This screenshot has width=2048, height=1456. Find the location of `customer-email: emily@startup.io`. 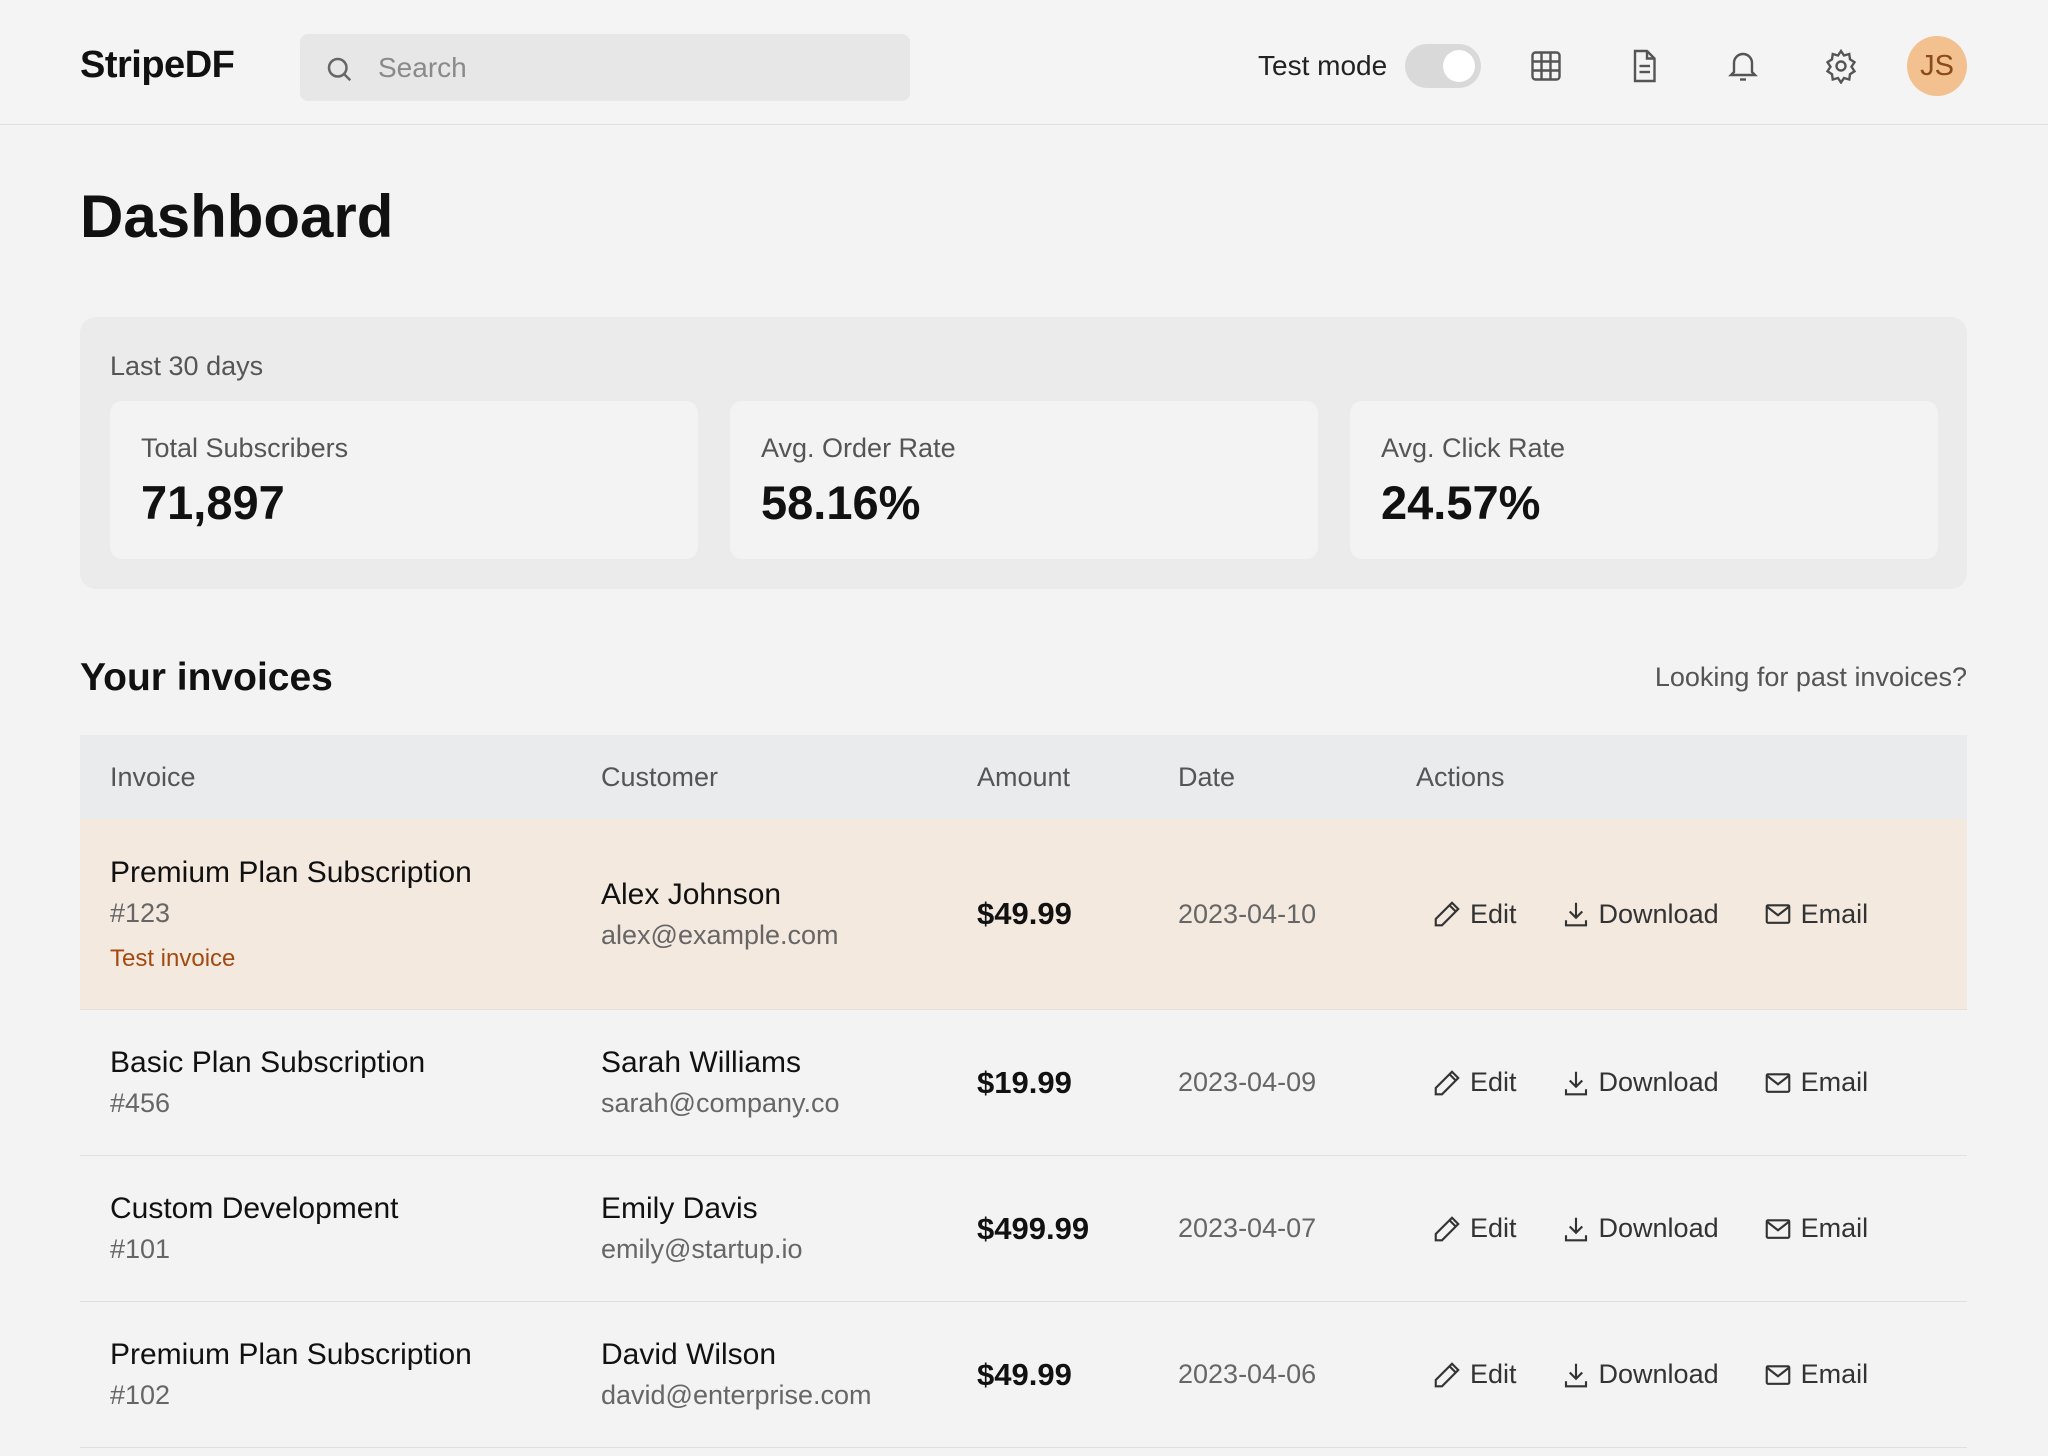

customer-email: emily@startup.io is located at coordinates (702, 1249).